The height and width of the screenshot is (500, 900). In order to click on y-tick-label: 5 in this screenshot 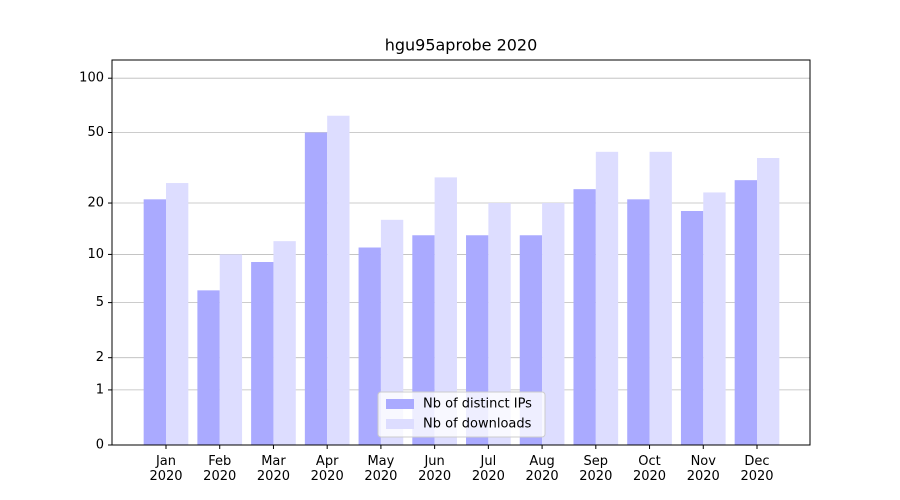, I will do `click(100, 302)`.